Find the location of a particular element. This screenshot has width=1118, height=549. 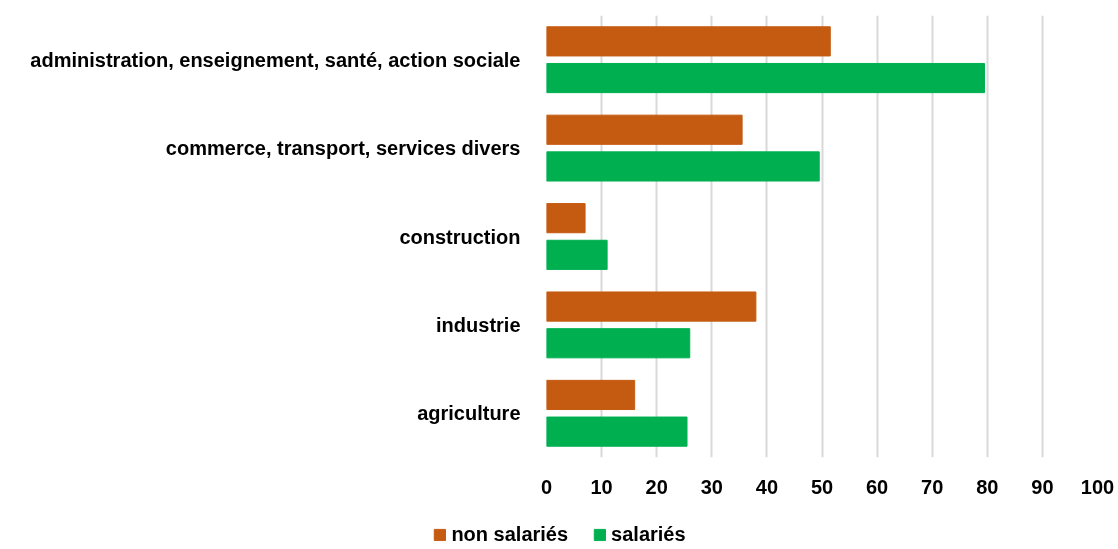

y-tick-label: industrie is located at coordinates (478, 324).